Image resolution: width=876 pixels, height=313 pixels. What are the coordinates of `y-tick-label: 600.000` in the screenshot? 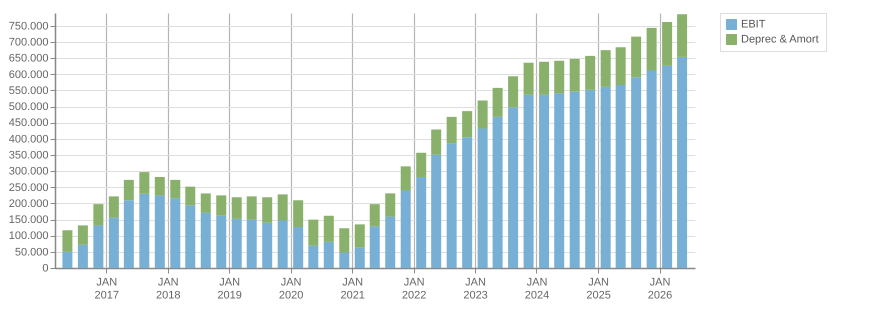 It's located at (28, 74).